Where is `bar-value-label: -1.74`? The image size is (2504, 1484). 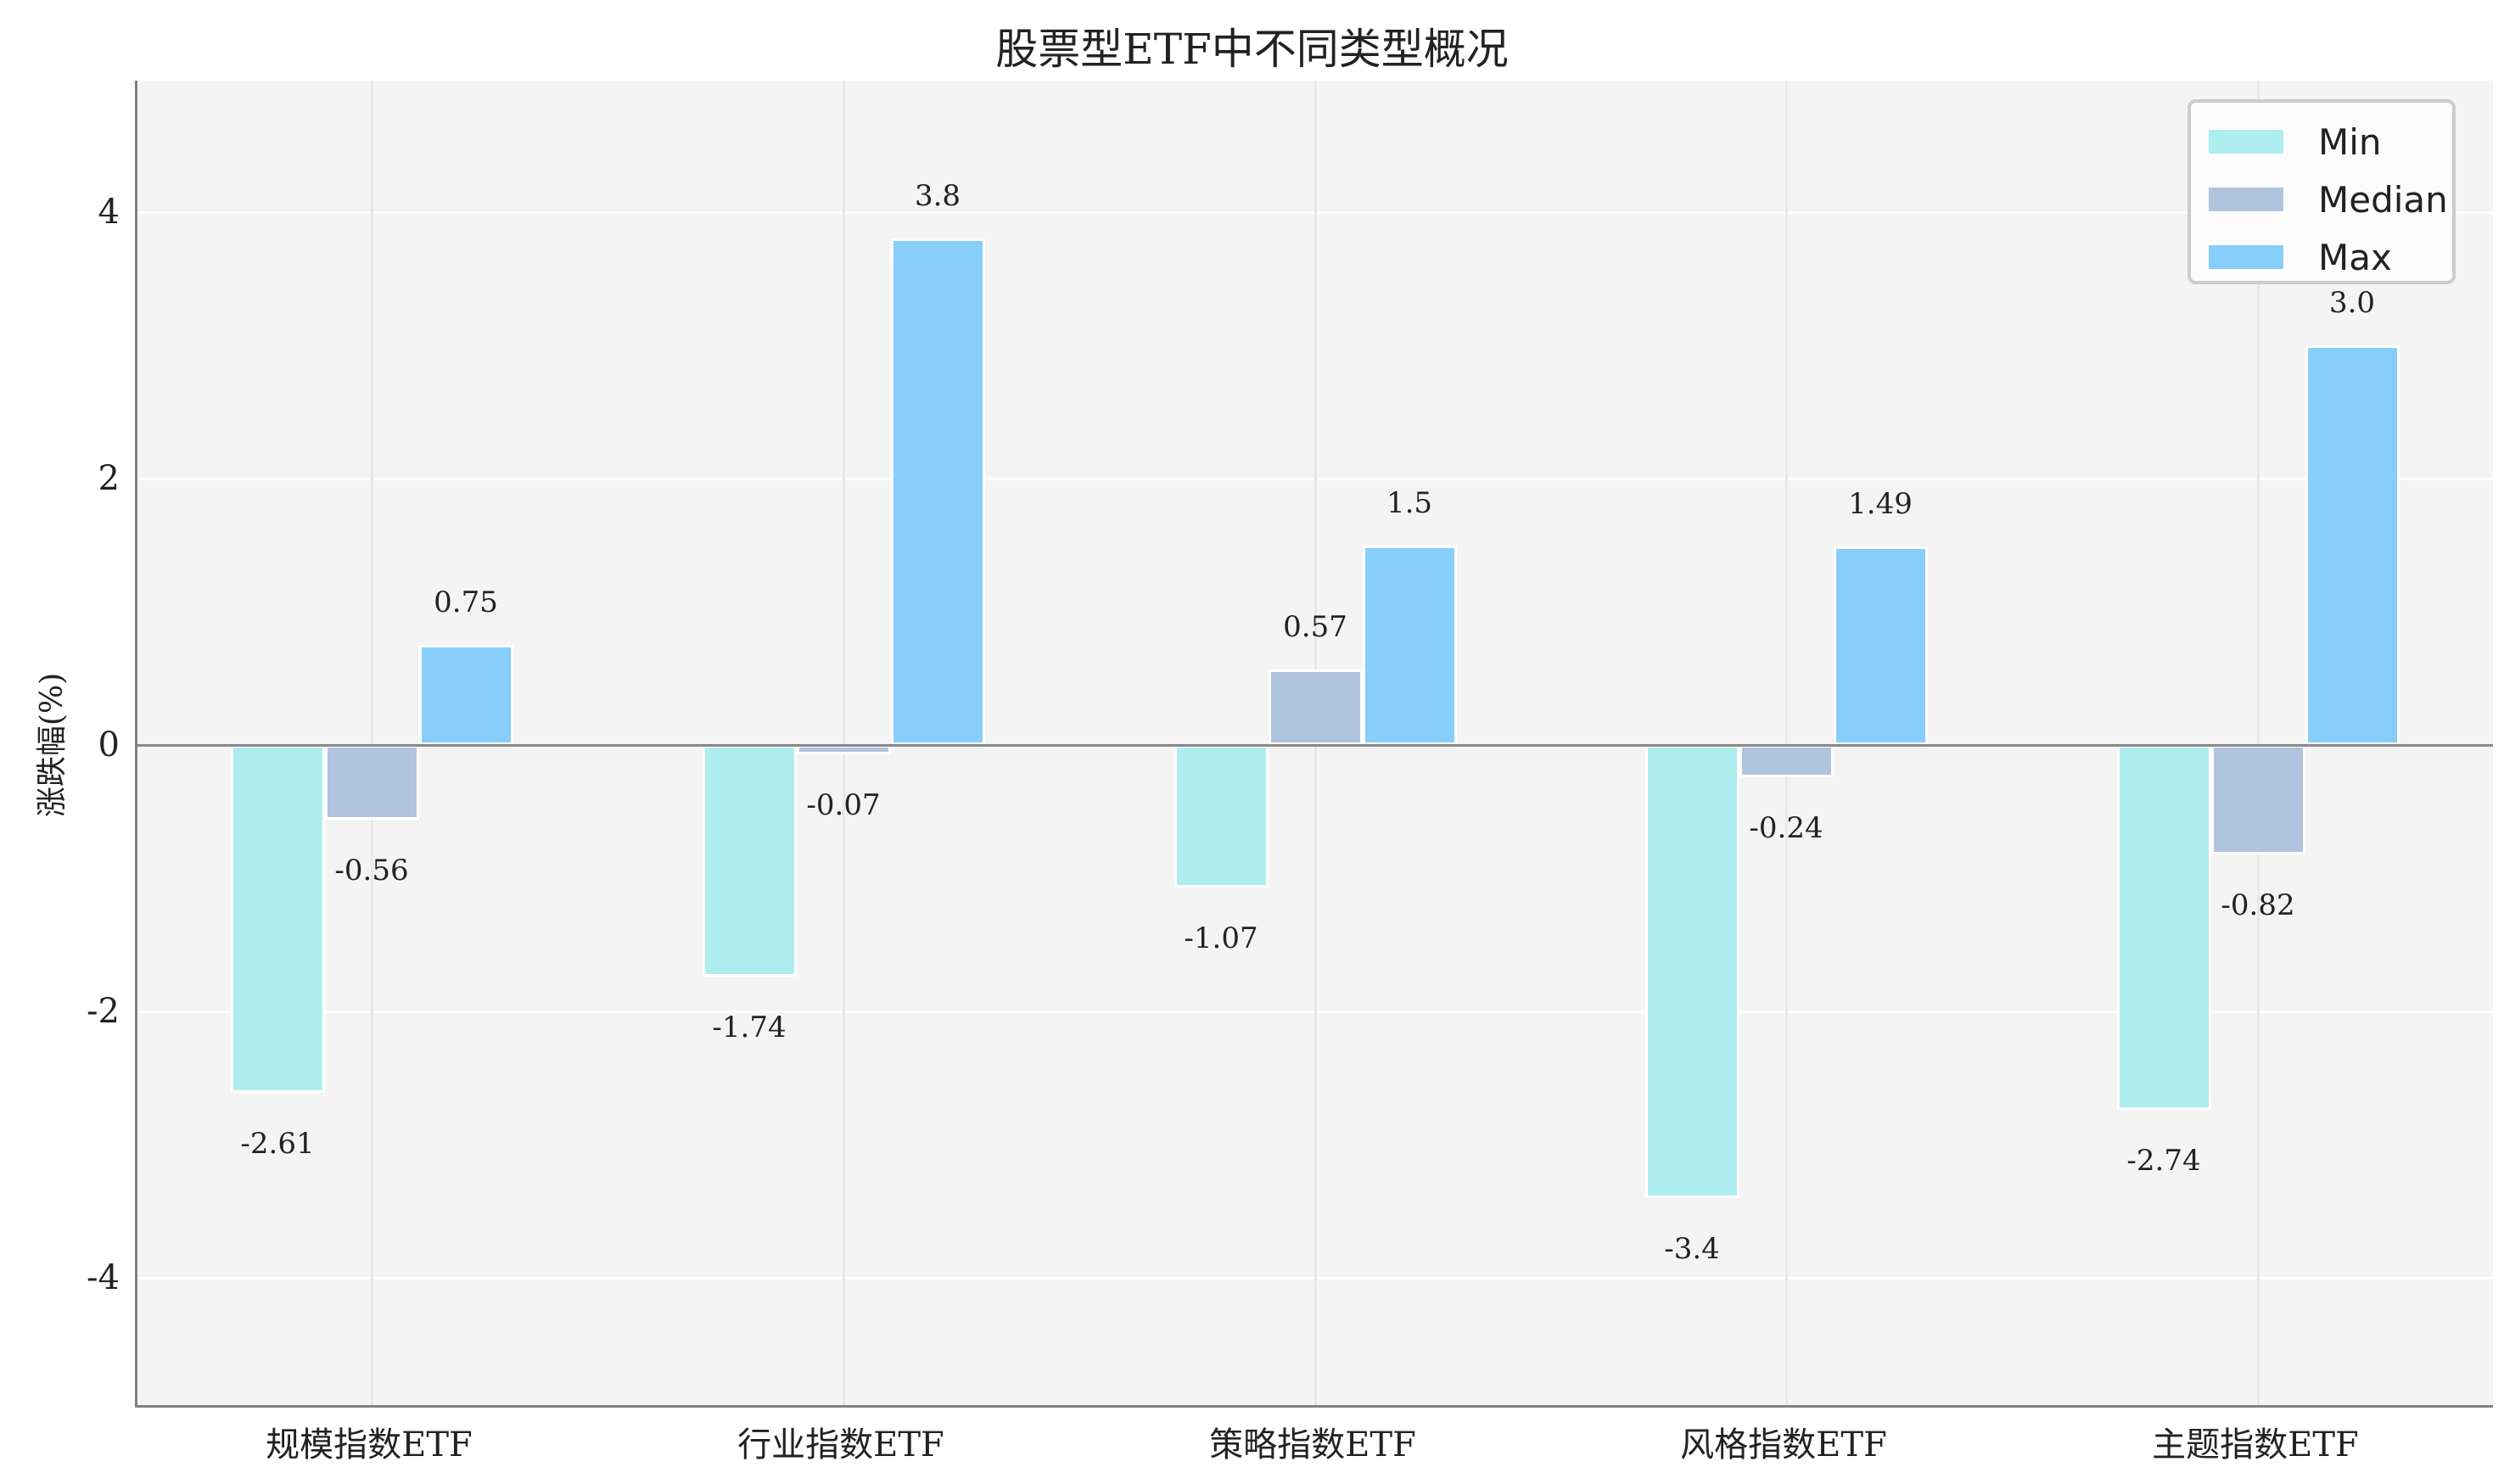
bar-value-label: -1.74 is located at coordinates (749, 1028).